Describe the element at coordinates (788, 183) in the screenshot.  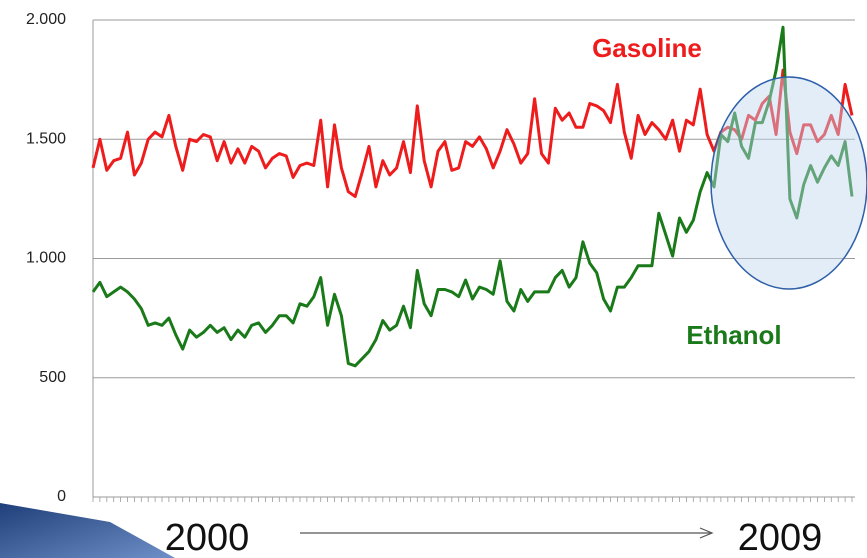
I see `highlight-circle` at that location.